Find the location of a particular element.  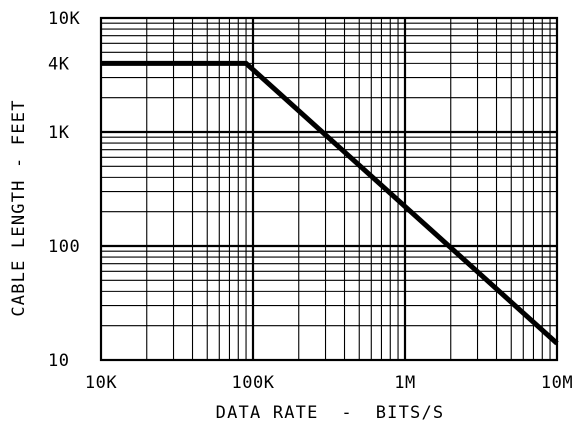

y-tick-label: 100 is located at coordinates (64, 247).